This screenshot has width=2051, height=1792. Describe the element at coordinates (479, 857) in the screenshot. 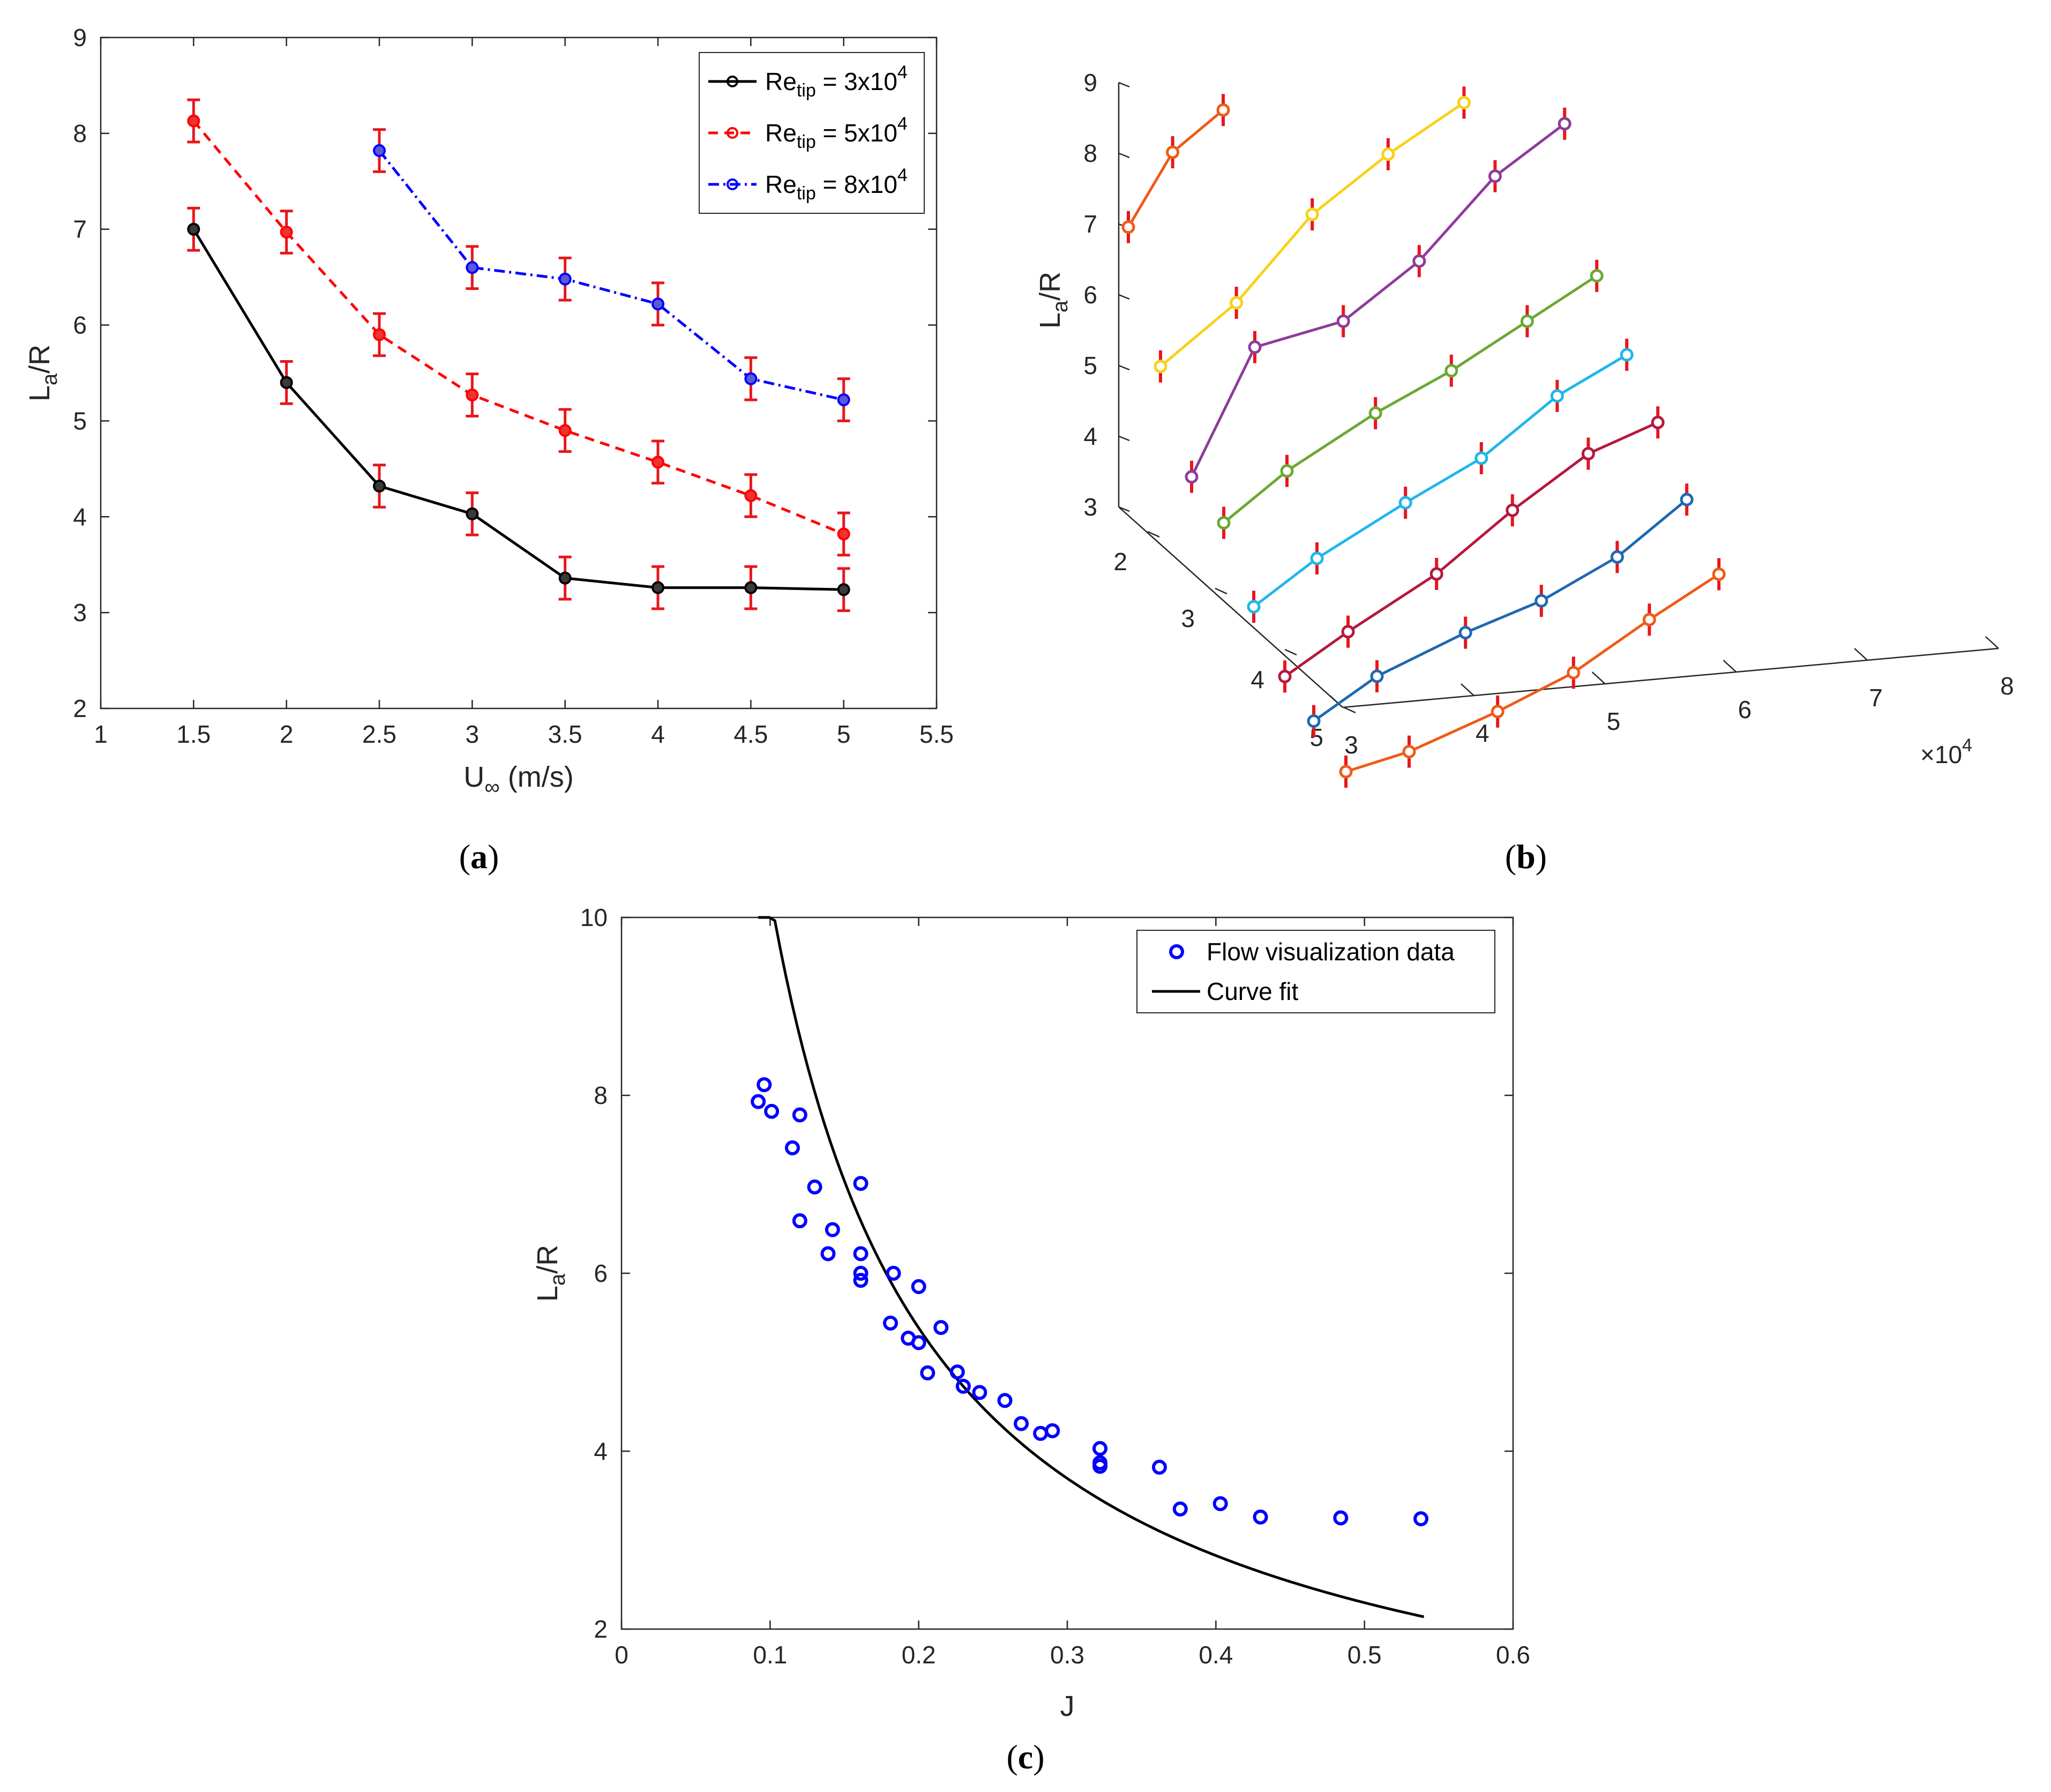

I see `caption-a: (a)` at that location.